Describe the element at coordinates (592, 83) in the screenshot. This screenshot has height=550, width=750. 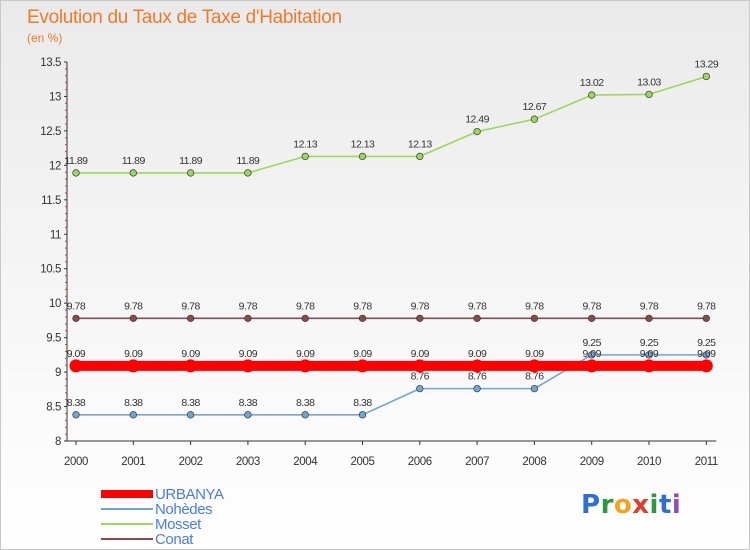
I see `data-label: 13.02` at that location.